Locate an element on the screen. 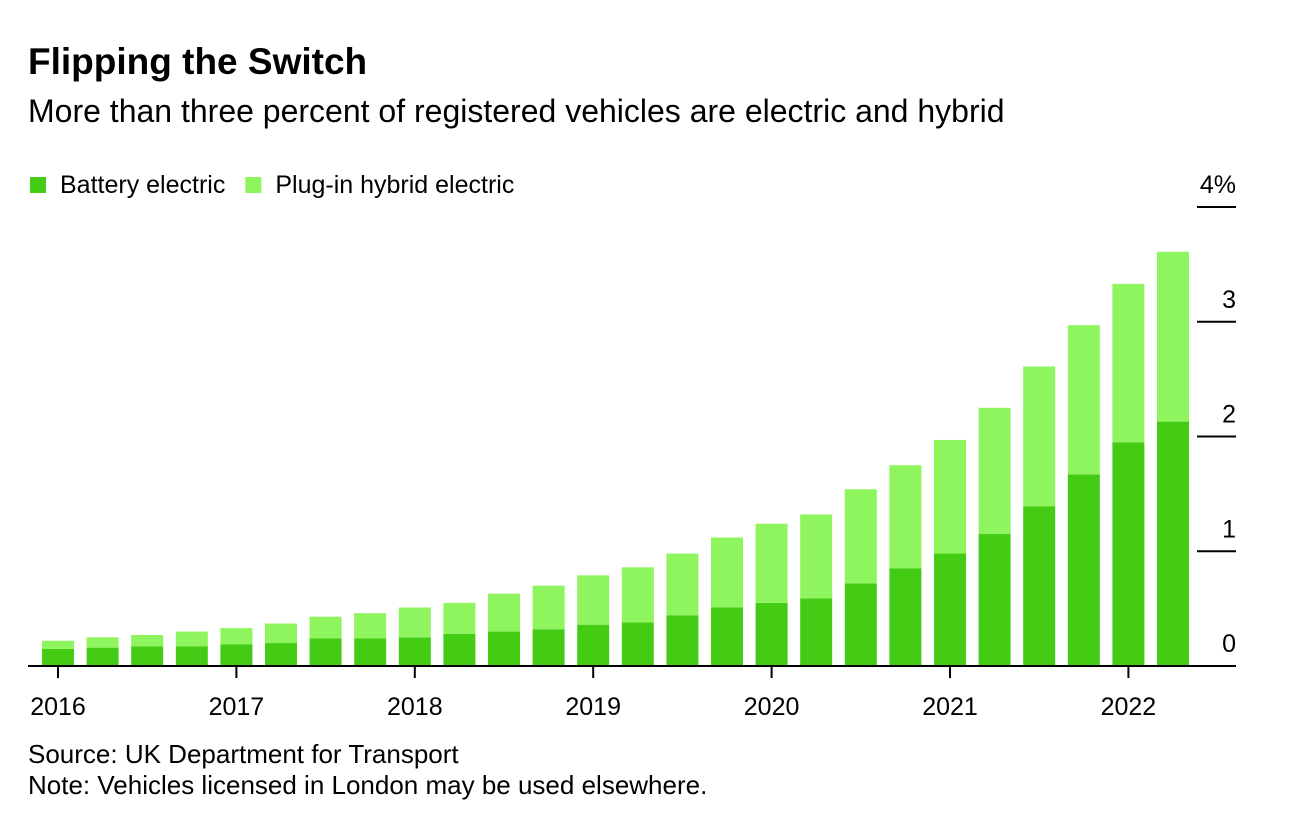  x-tick-label: 2019 is located at coordinates (593, 707).